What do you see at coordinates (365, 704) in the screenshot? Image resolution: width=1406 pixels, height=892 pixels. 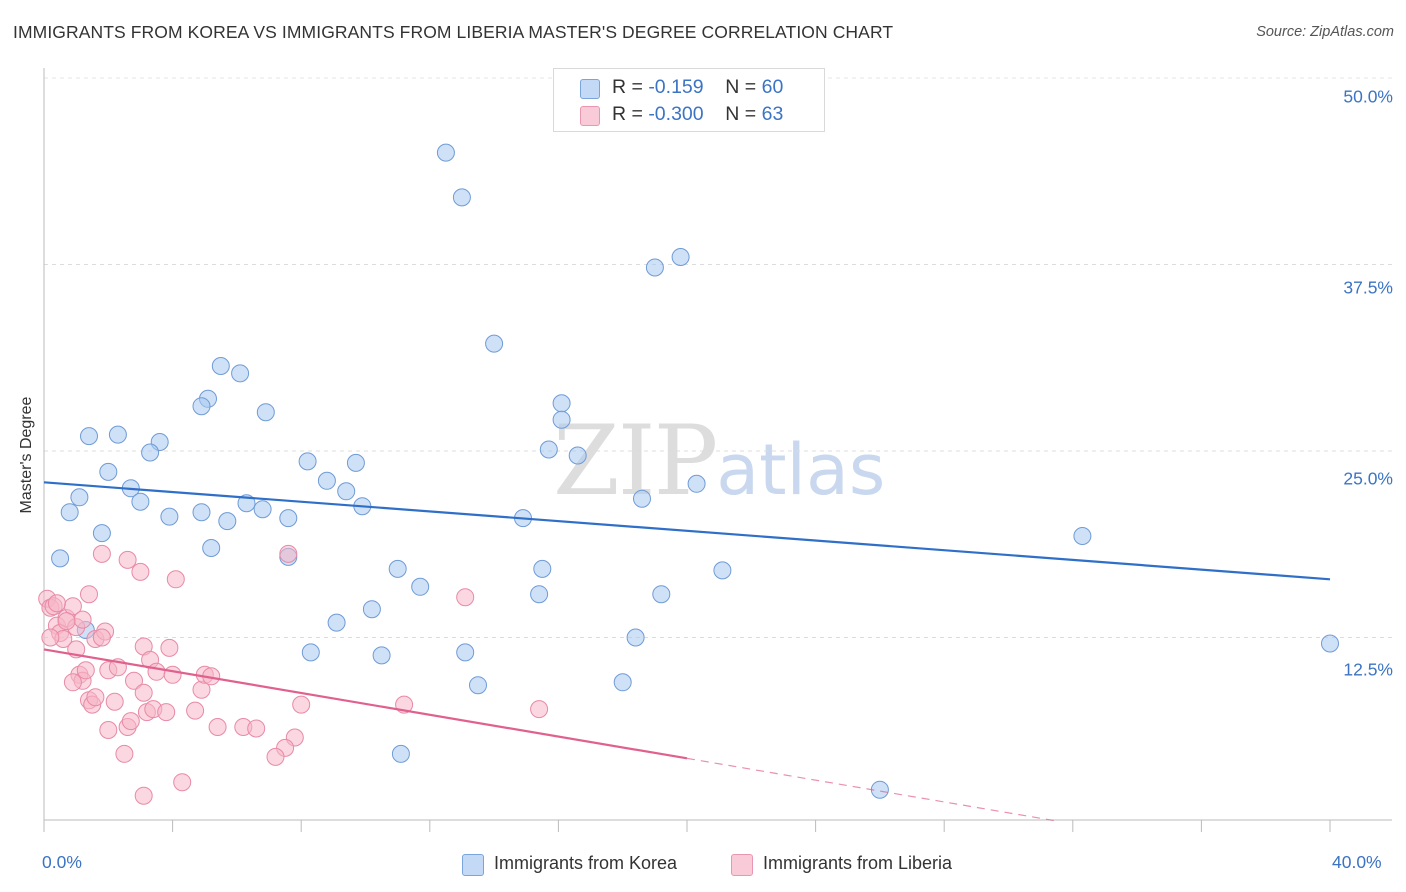 I see `liberia-trend-line` at bounding box center [365, 704].